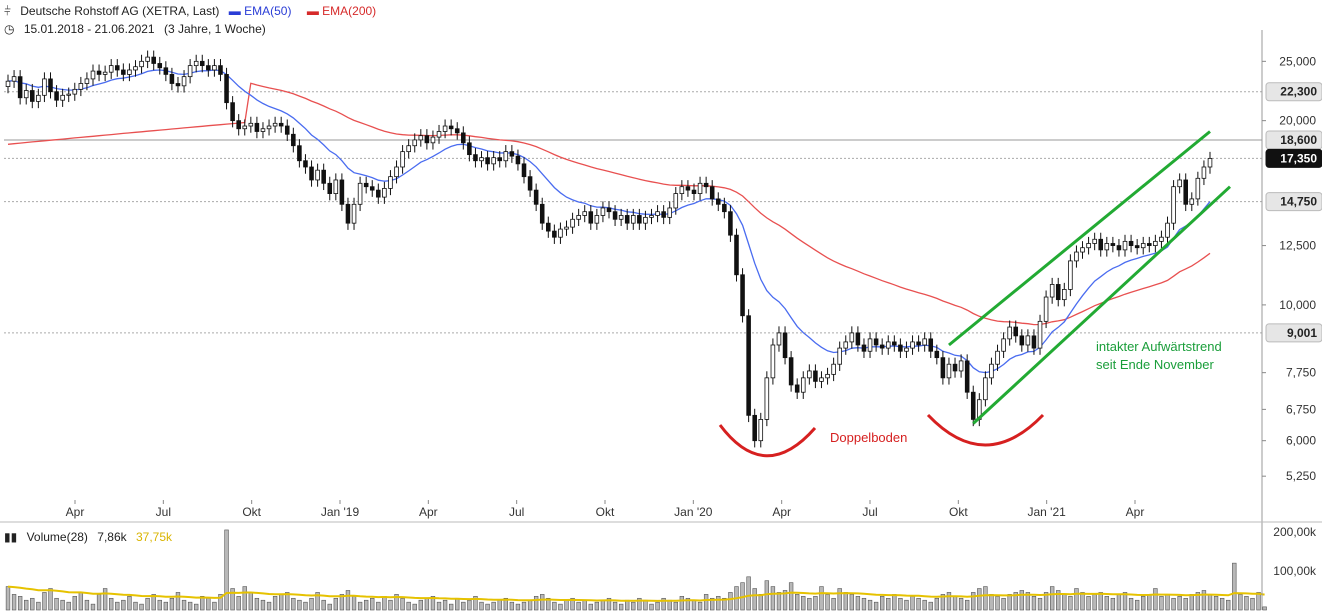 Image resolution: width=1322 pixels, height=613 pixels. What do you see at coordinates (260, 11) in the screenshot?
I see `ema50-legend: ▬ EMA(50)` at bounding box center [260, 11].